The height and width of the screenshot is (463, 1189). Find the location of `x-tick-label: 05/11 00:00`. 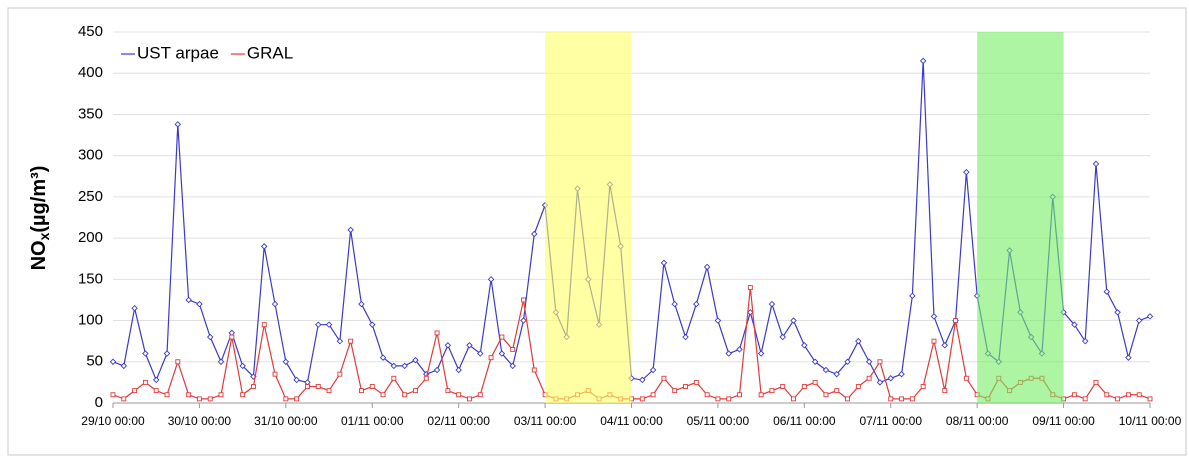

x-tick-label: 05/11 00:00 is located at coordinates (718, 421).